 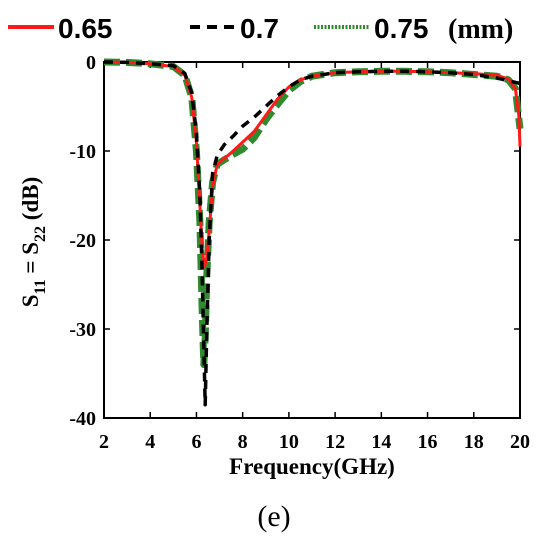 What do you see at coordinates (30, 201) in the screenshot?
I see `y-axis-title-unit: (dB)` at bounding box center [30, 201].